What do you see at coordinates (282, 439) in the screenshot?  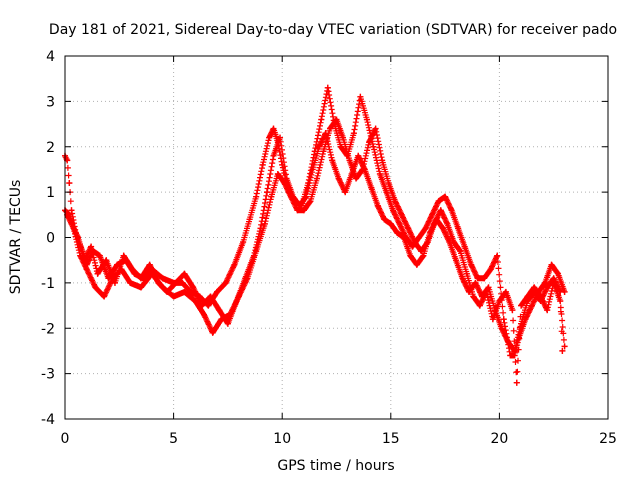 I see `x-tick-label: 10` at bounding box center [282, 439].